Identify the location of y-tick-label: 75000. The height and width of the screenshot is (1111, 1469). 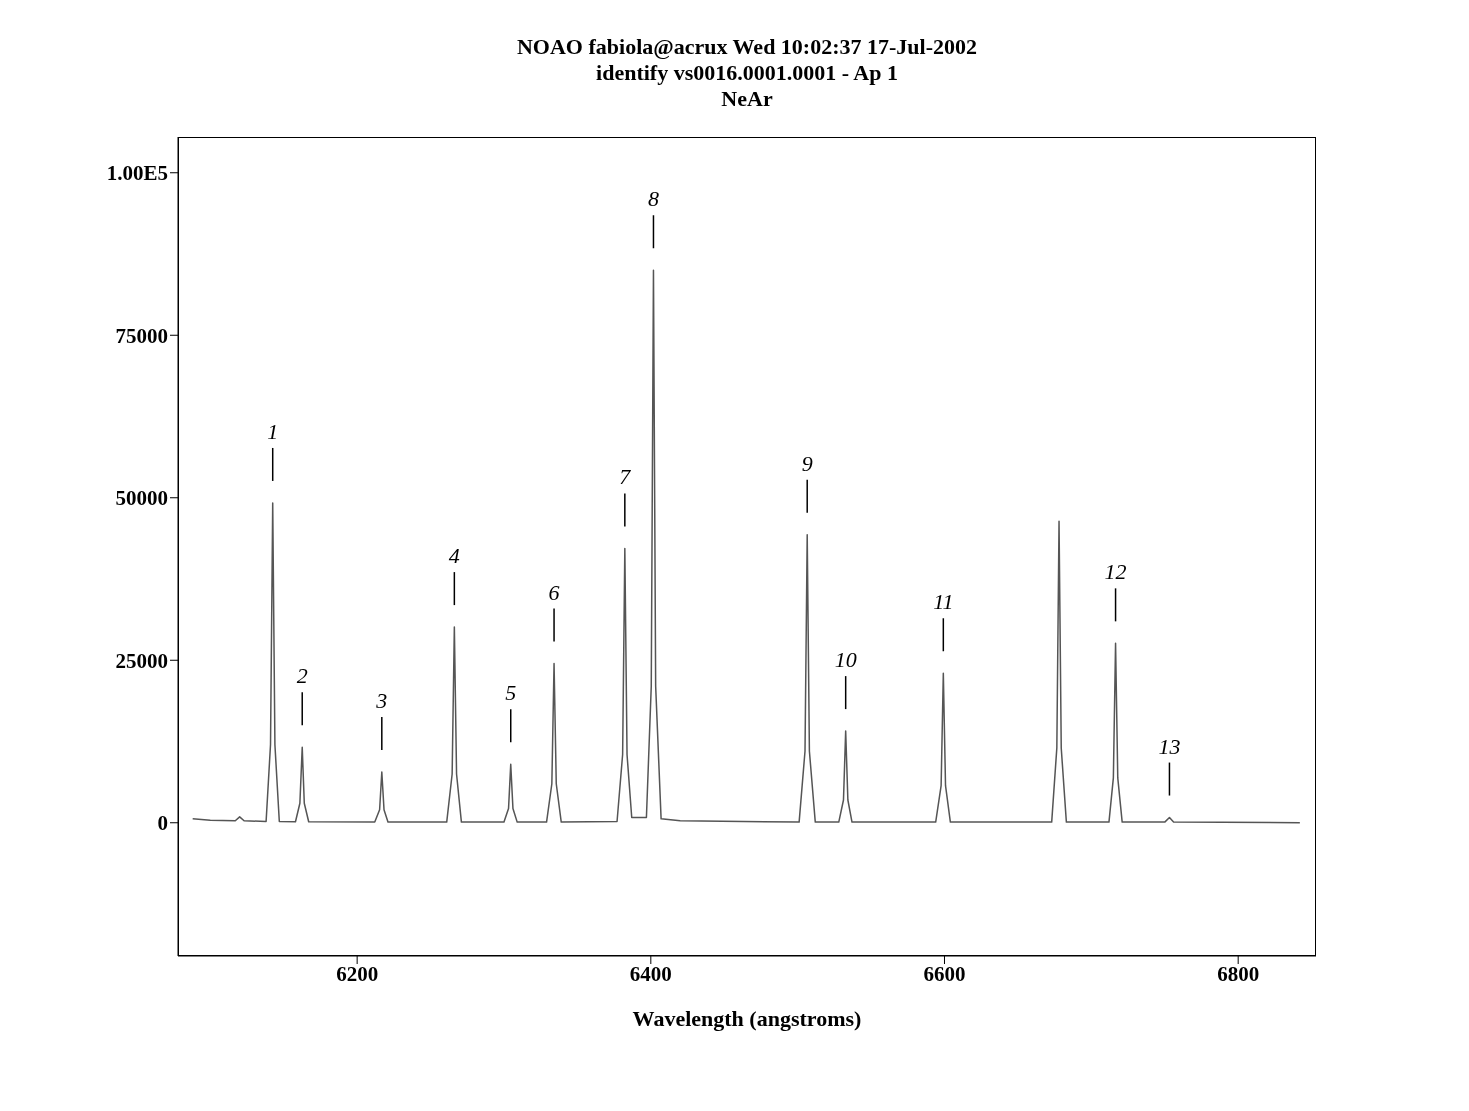
(141, 335).